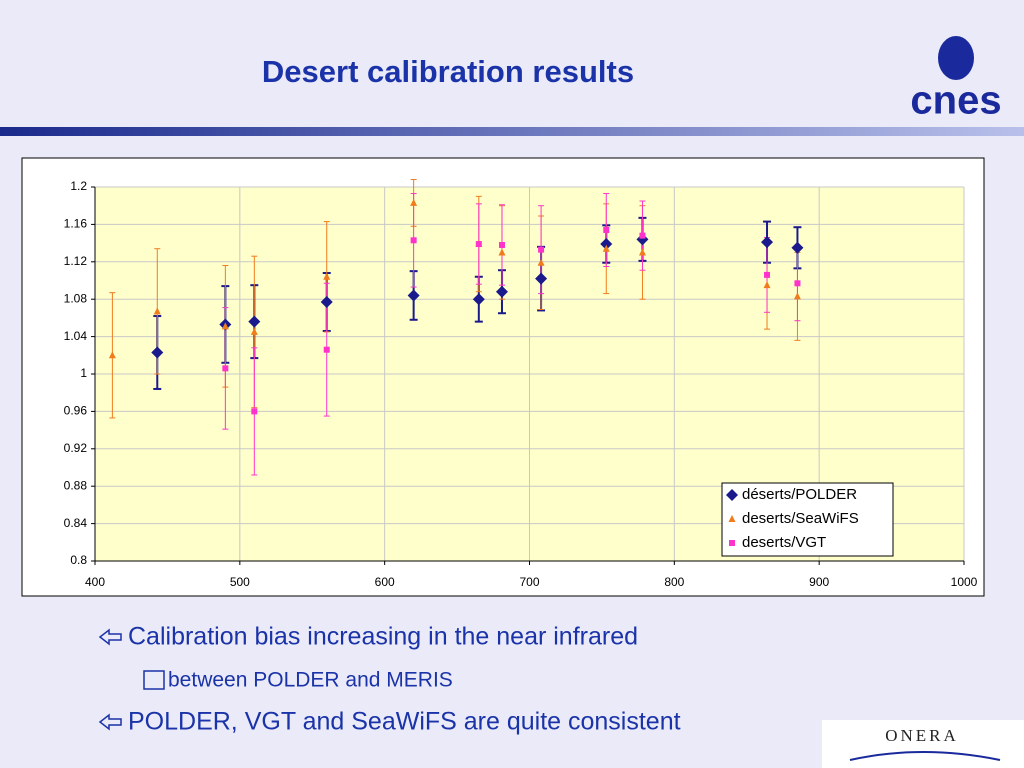 The width and height of the screenshot is (1024, 768). What do you see at coordinates (76, 336) in the screenshot?
I see `y-tick-label: 1.04` at bounding box center [76, 336].